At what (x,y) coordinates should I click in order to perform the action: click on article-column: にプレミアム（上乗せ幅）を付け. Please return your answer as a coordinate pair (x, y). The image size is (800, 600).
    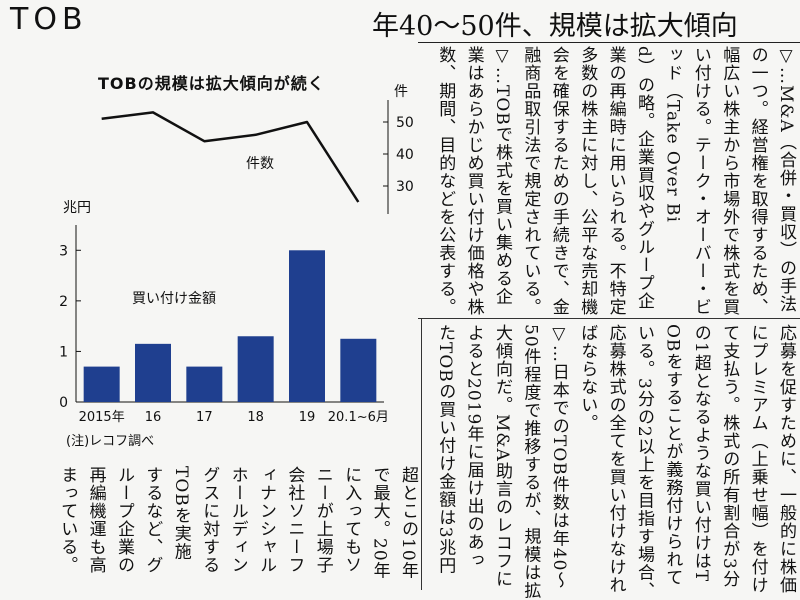
    Looking at the image, I should click on (757, 459).